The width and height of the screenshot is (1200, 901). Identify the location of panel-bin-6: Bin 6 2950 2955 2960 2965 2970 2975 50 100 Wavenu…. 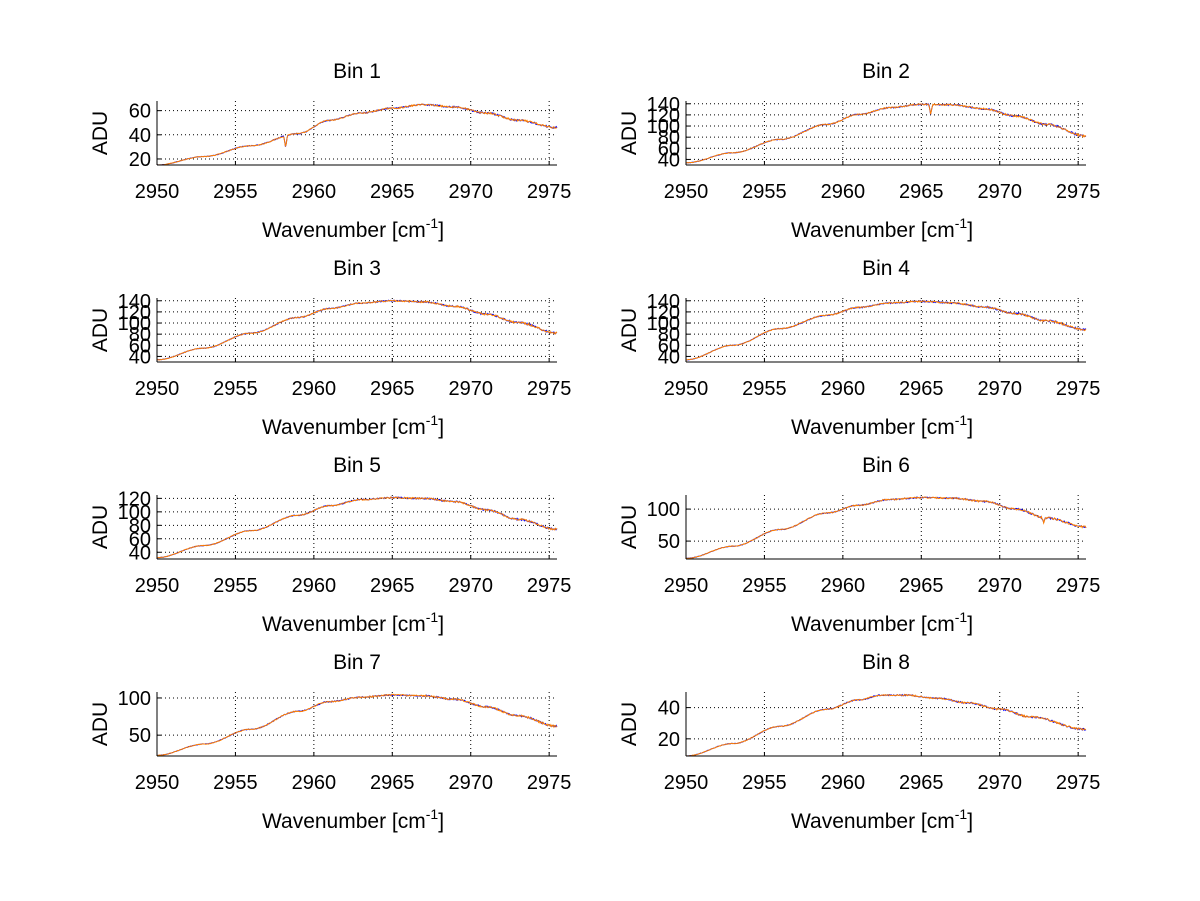
(859, 545).